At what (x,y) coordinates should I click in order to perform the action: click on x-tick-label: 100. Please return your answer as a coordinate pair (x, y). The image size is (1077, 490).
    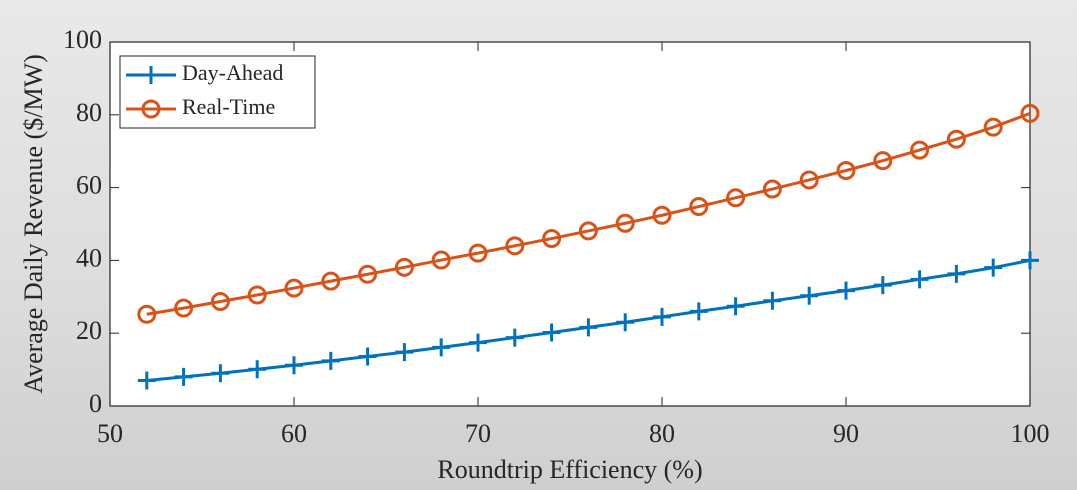
    Looking at the image, I should click on (1030, 433).